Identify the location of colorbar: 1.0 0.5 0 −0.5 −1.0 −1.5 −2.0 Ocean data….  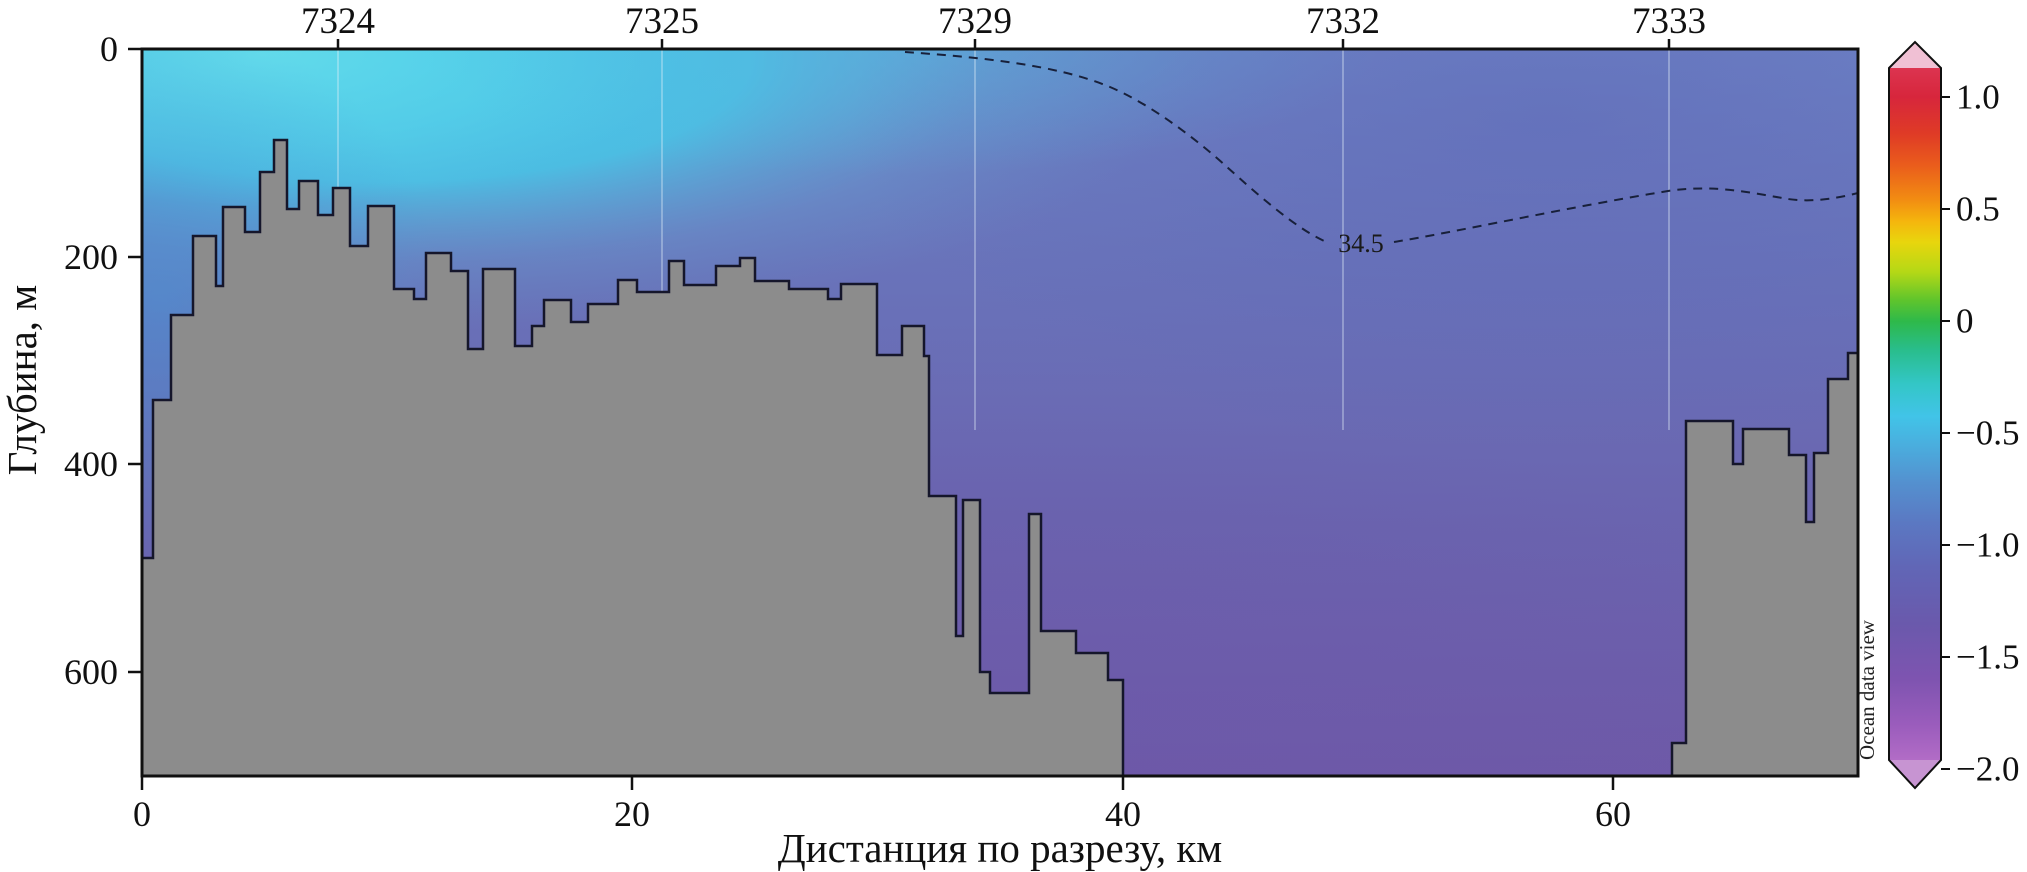
(1937, 415).